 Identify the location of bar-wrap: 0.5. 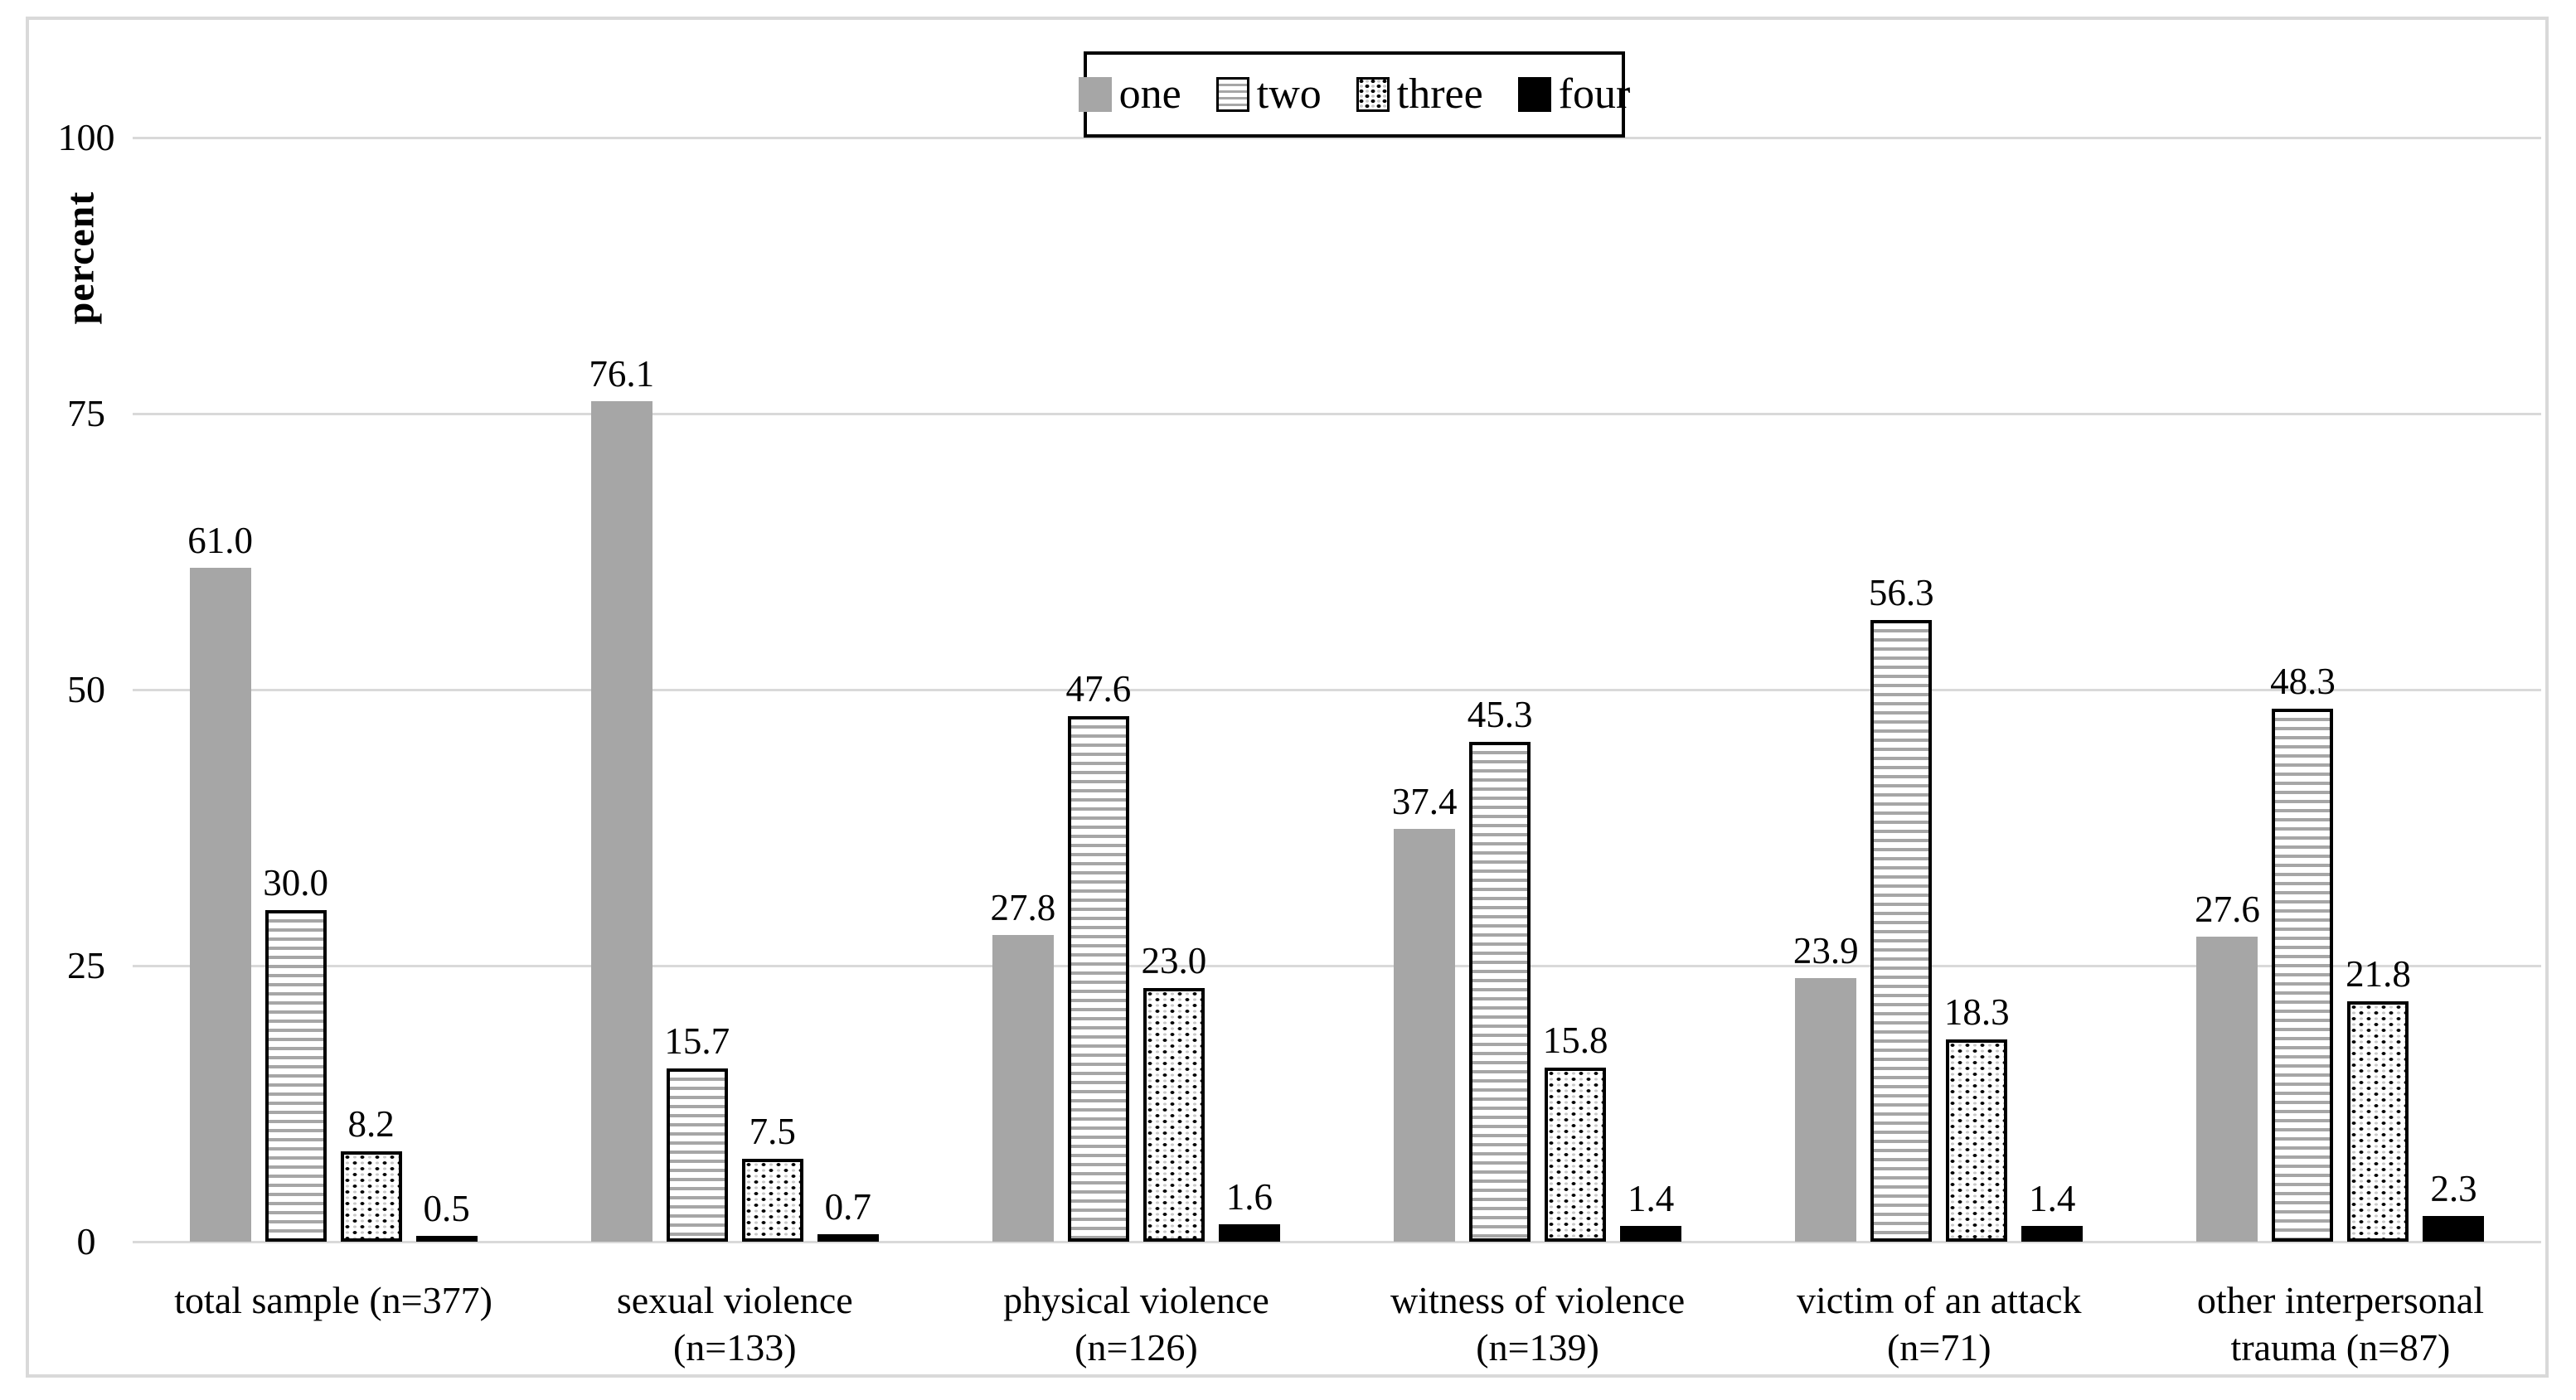
(446, 1214).